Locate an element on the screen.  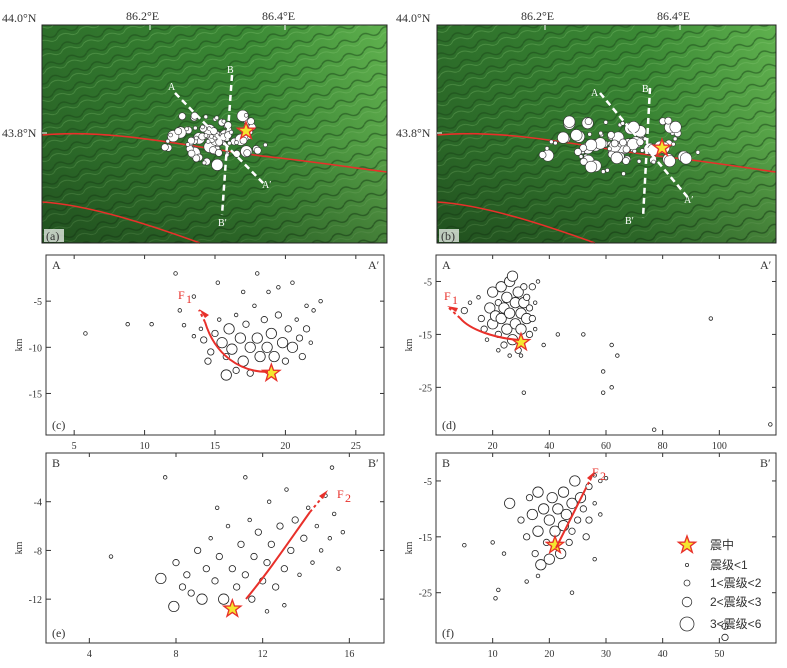
x-tick-label: 10 is located at coordinates (493, 654).